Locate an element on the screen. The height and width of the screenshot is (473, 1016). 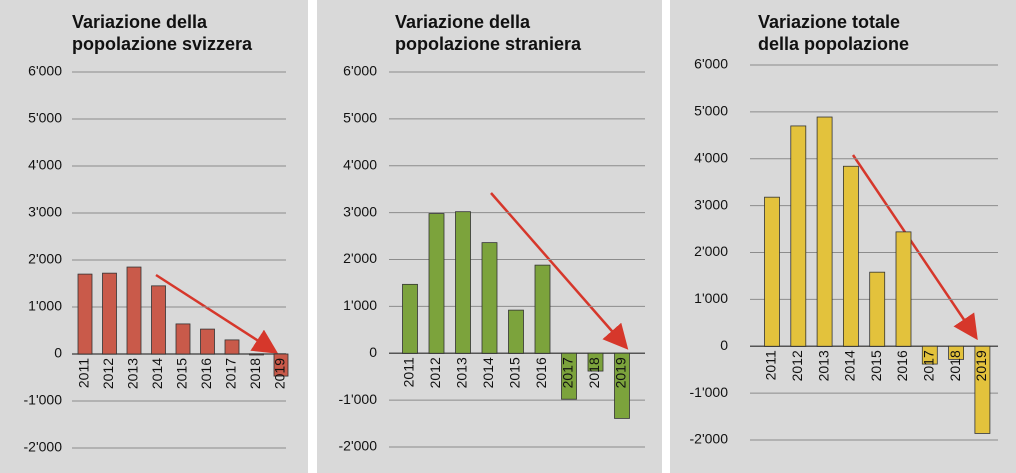
chart-title: popolazione straniera is located at coordinates (488, 44).